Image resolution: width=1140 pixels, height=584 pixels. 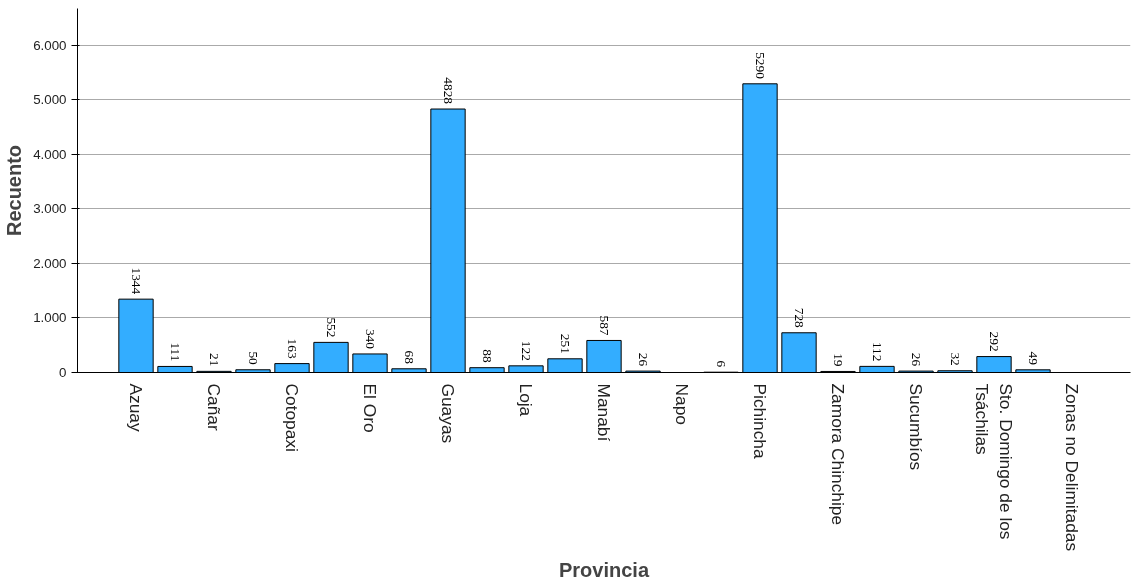 What do you see at coordinates (253, 358) in the screenshot?
I see `data-label: 50` at bounding box center [253, 358].